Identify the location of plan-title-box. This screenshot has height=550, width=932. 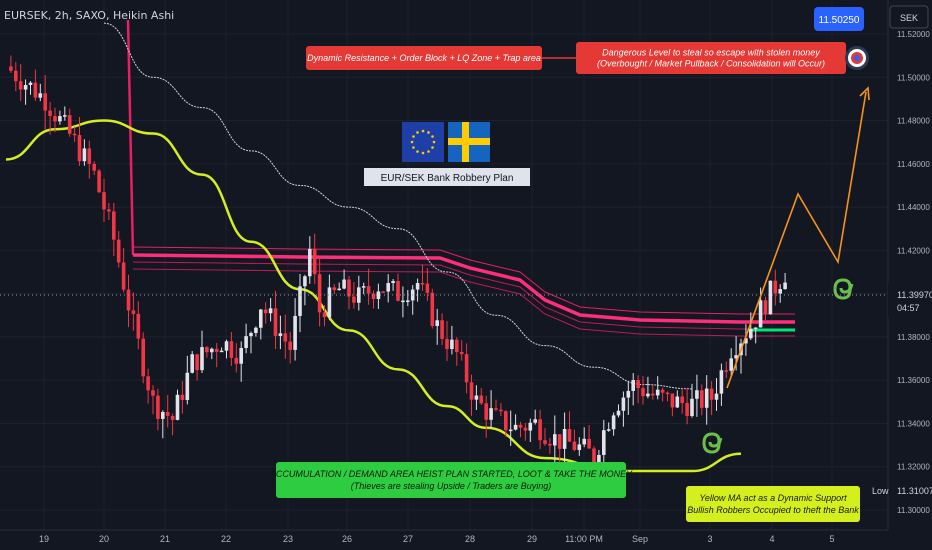
(447, 177).